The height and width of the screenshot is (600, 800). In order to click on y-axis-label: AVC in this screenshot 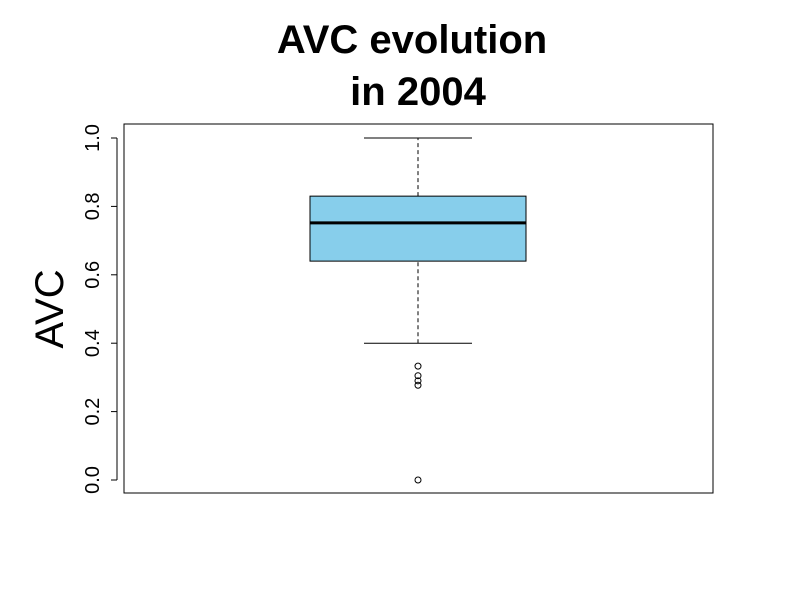, I will do `click(50, 308)`.